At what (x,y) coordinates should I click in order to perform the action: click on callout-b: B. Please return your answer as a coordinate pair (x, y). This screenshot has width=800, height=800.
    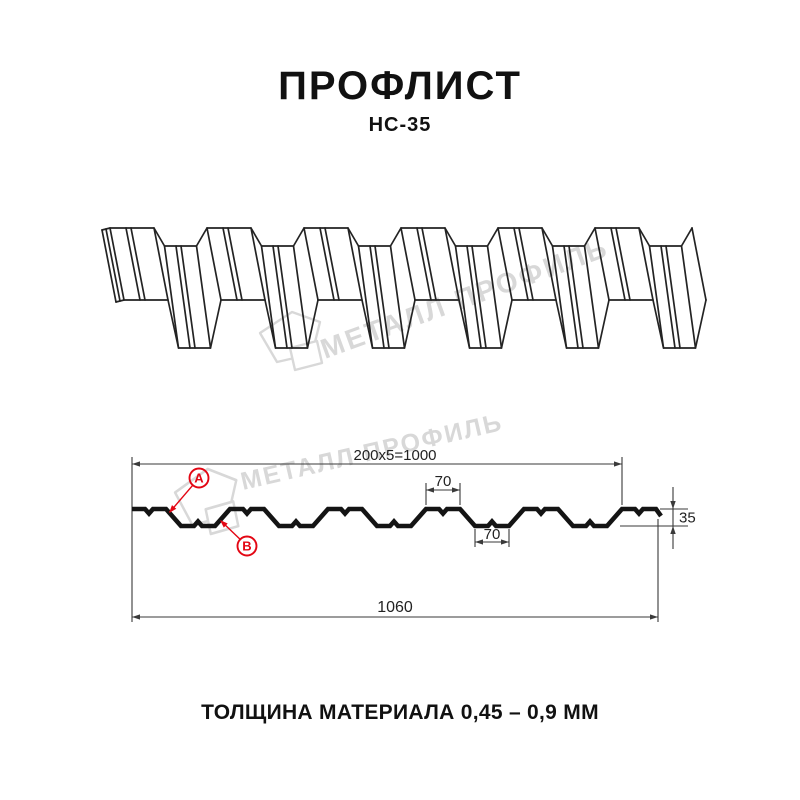
    Looking at the image, I should click on (239, 538).